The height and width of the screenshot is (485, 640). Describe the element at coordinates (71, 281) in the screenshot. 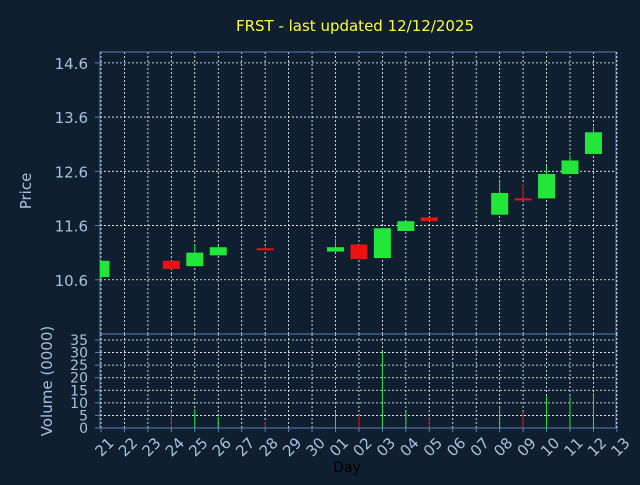

I see `price-tick-label: 10.6` at that location.